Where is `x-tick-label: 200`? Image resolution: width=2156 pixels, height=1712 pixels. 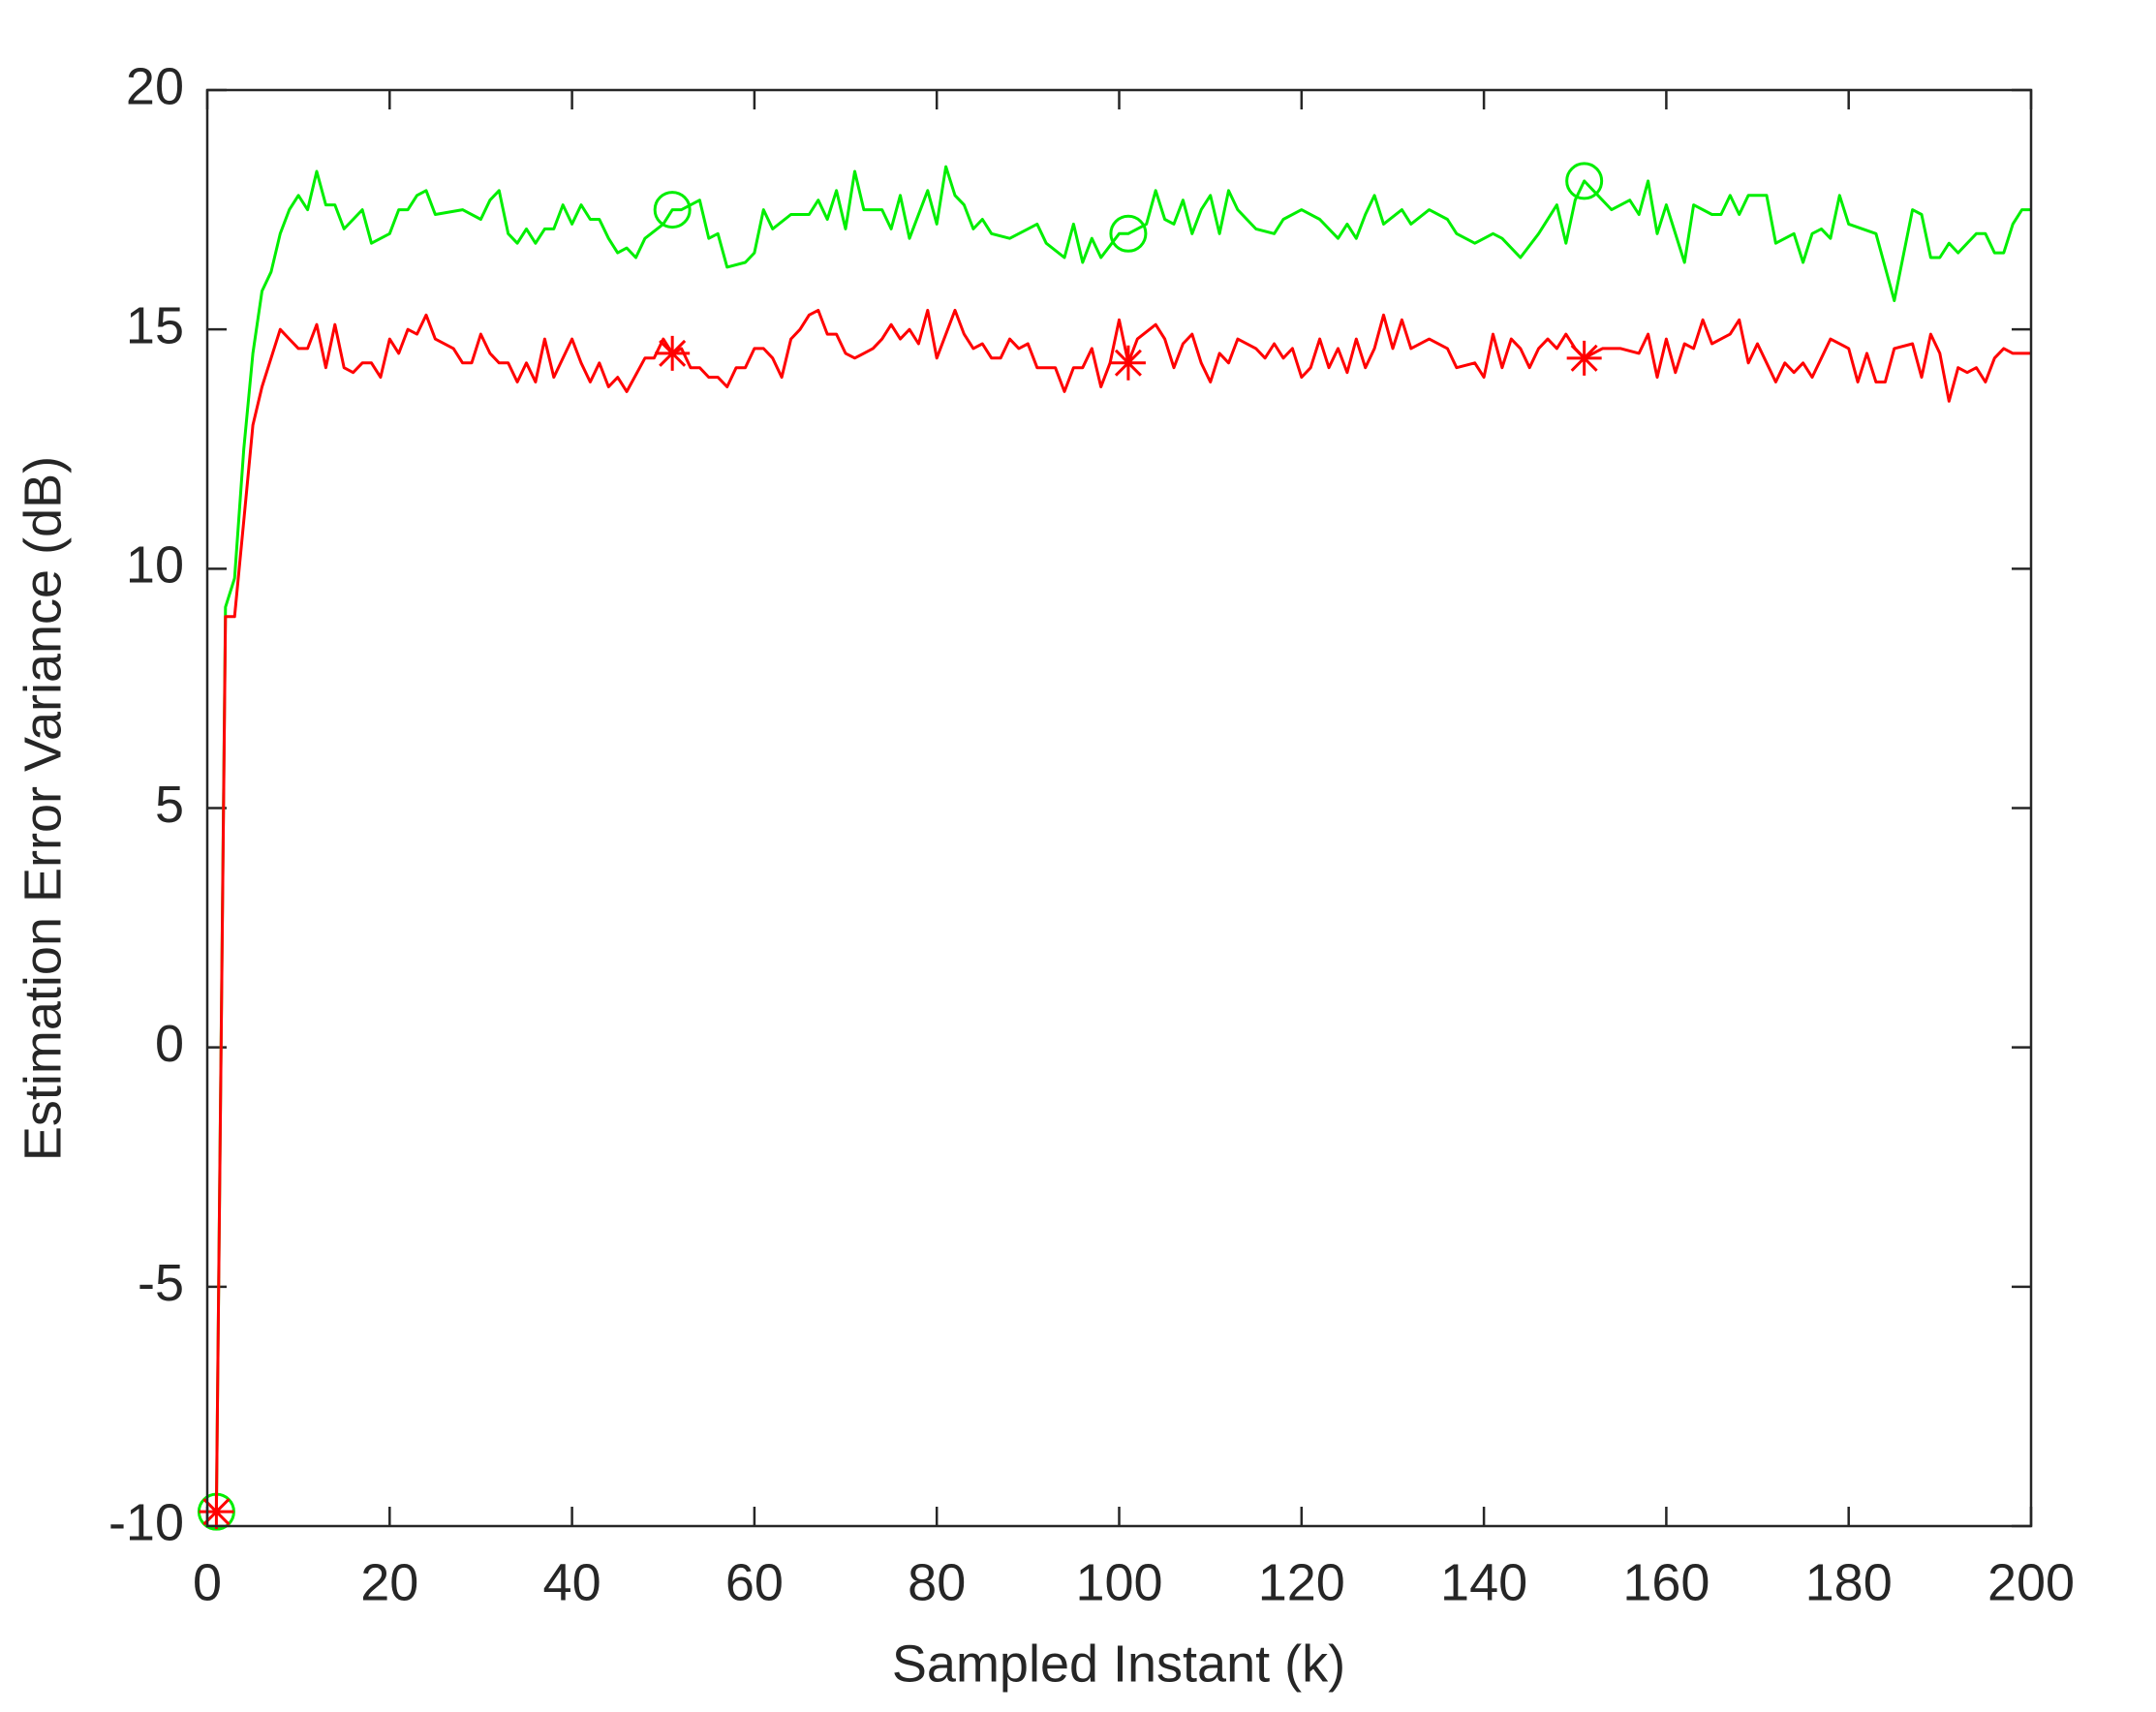 x-tick-label: 200 is located at coordinates (2031, 1582).